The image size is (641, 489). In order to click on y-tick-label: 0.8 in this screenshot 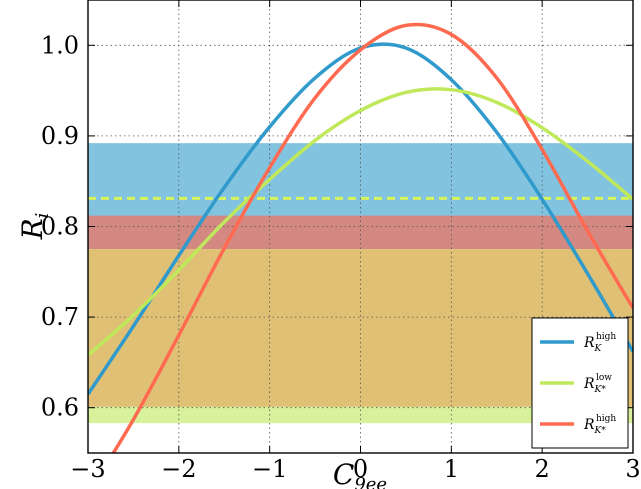, I will do `click(60, 227)`.